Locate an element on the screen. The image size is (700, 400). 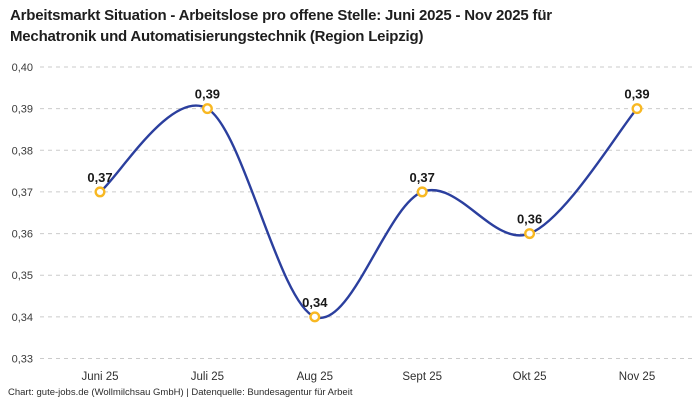
x-tick-label: Okt 25 is located at coordinates (530, 377).